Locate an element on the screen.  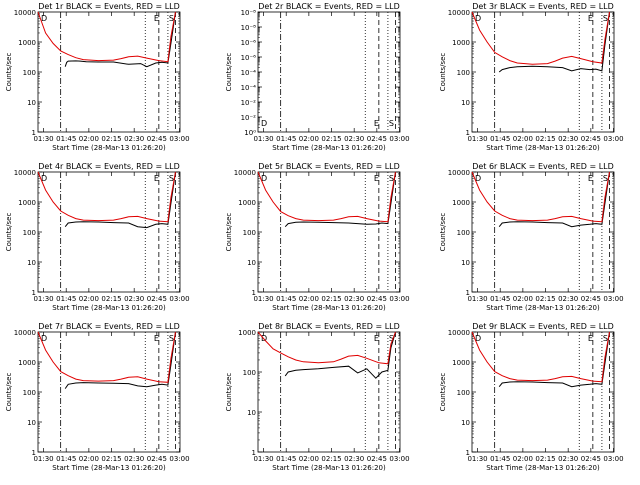
panel-title: Det 2r BLACK = Events, RED = LLD is located at coordinates (329, 6).